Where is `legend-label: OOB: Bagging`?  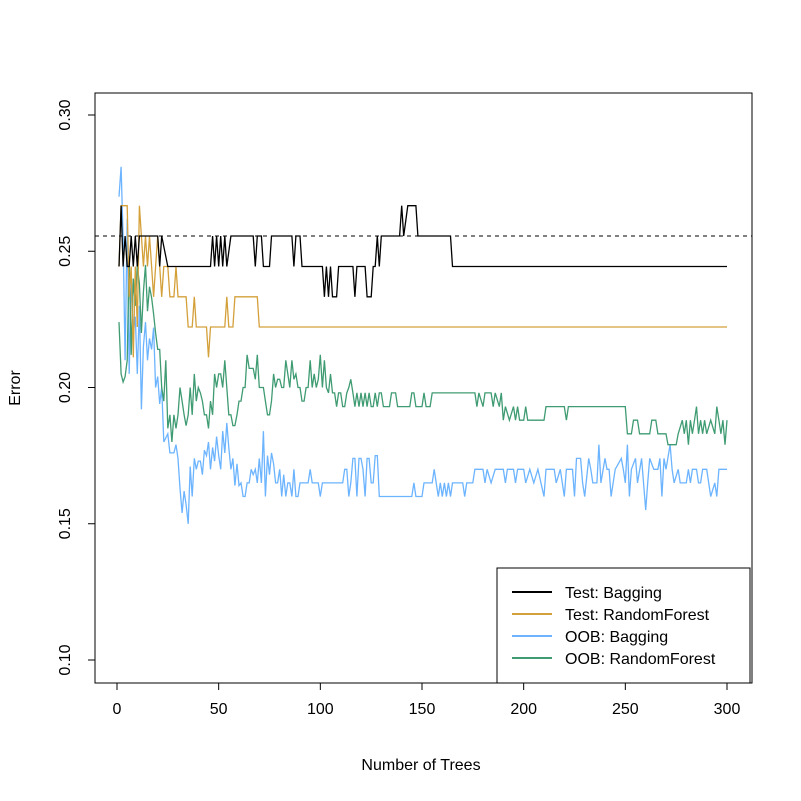
legend-label: OOB: Bagging is located at coordinates (616, 637).